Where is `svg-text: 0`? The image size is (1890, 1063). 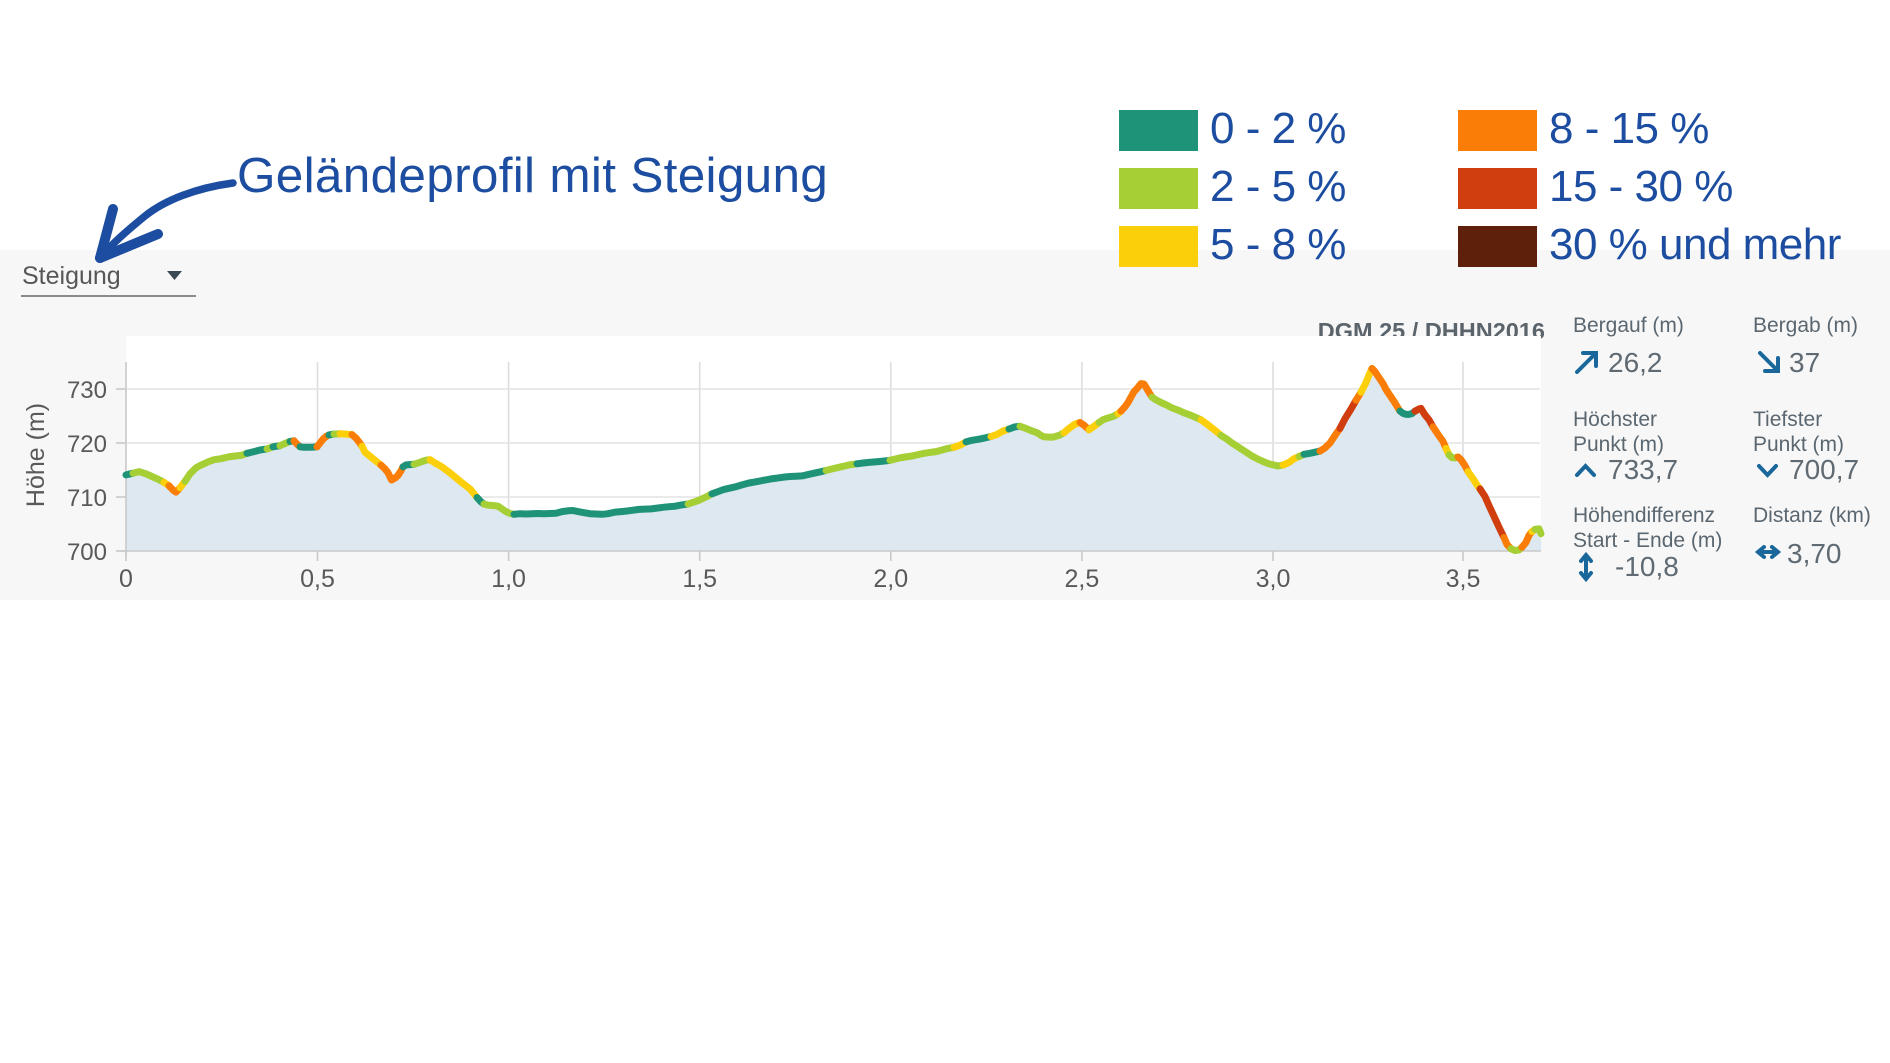
svg-text: 0 is located at coordinates (126, 579).